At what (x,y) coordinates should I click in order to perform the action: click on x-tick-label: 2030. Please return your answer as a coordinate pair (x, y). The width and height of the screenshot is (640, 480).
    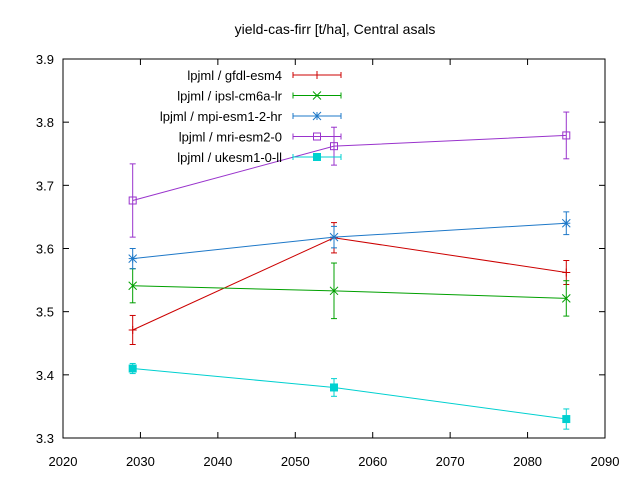
    Looking at the image, I should click on (140, 461).